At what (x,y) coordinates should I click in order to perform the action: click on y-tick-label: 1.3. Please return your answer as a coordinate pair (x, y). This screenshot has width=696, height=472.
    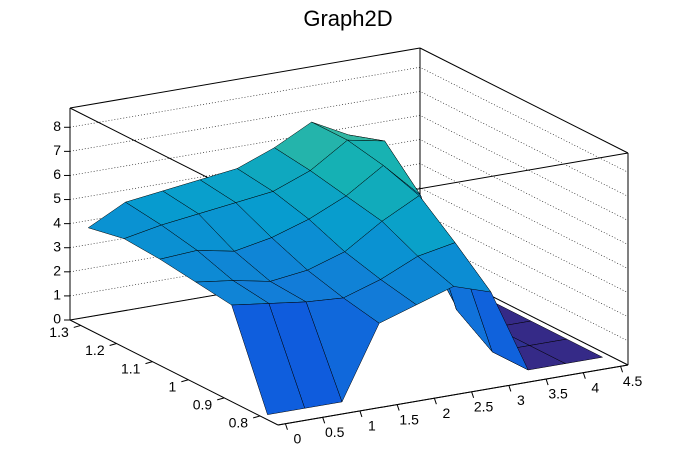
    Looking at the image, I should click on (59, 332).